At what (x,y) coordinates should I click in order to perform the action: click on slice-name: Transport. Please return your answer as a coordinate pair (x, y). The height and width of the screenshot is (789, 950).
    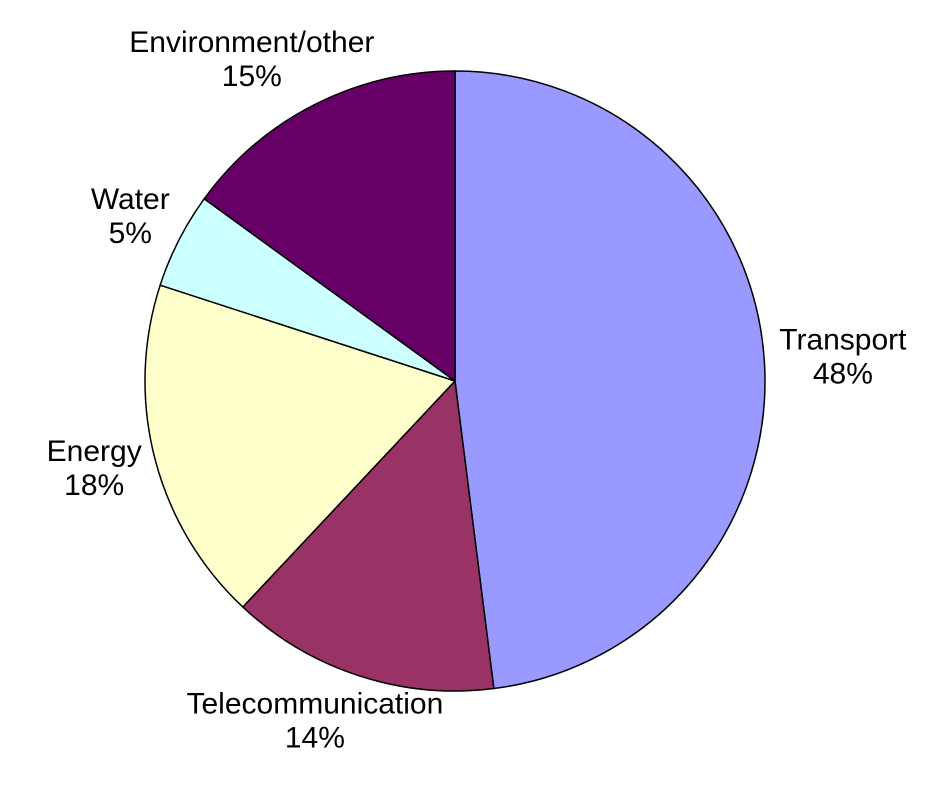
    Looking at the image, I should click on (843, 339).